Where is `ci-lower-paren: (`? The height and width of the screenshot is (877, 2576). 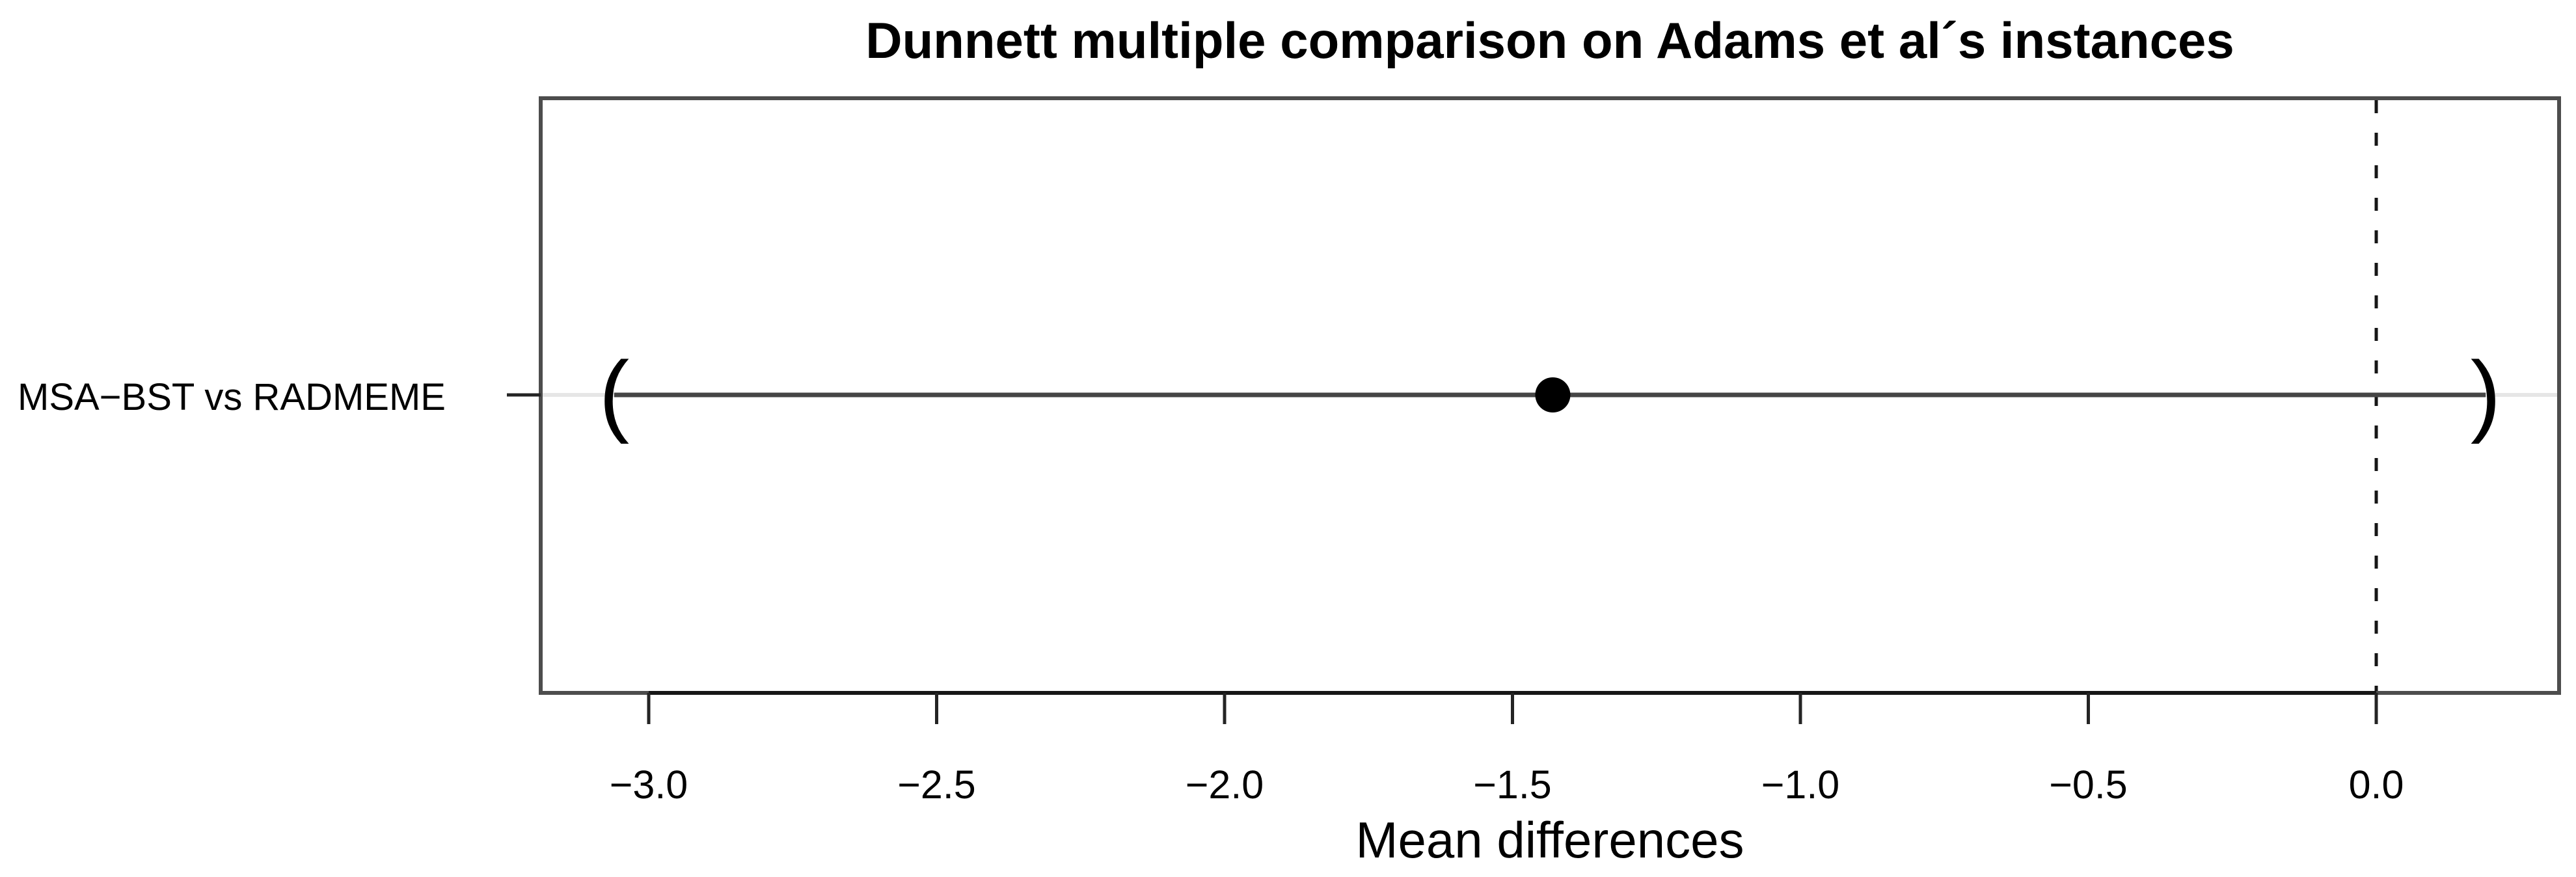 ci-lower-paren: ( is located at coordinates (614, 393).